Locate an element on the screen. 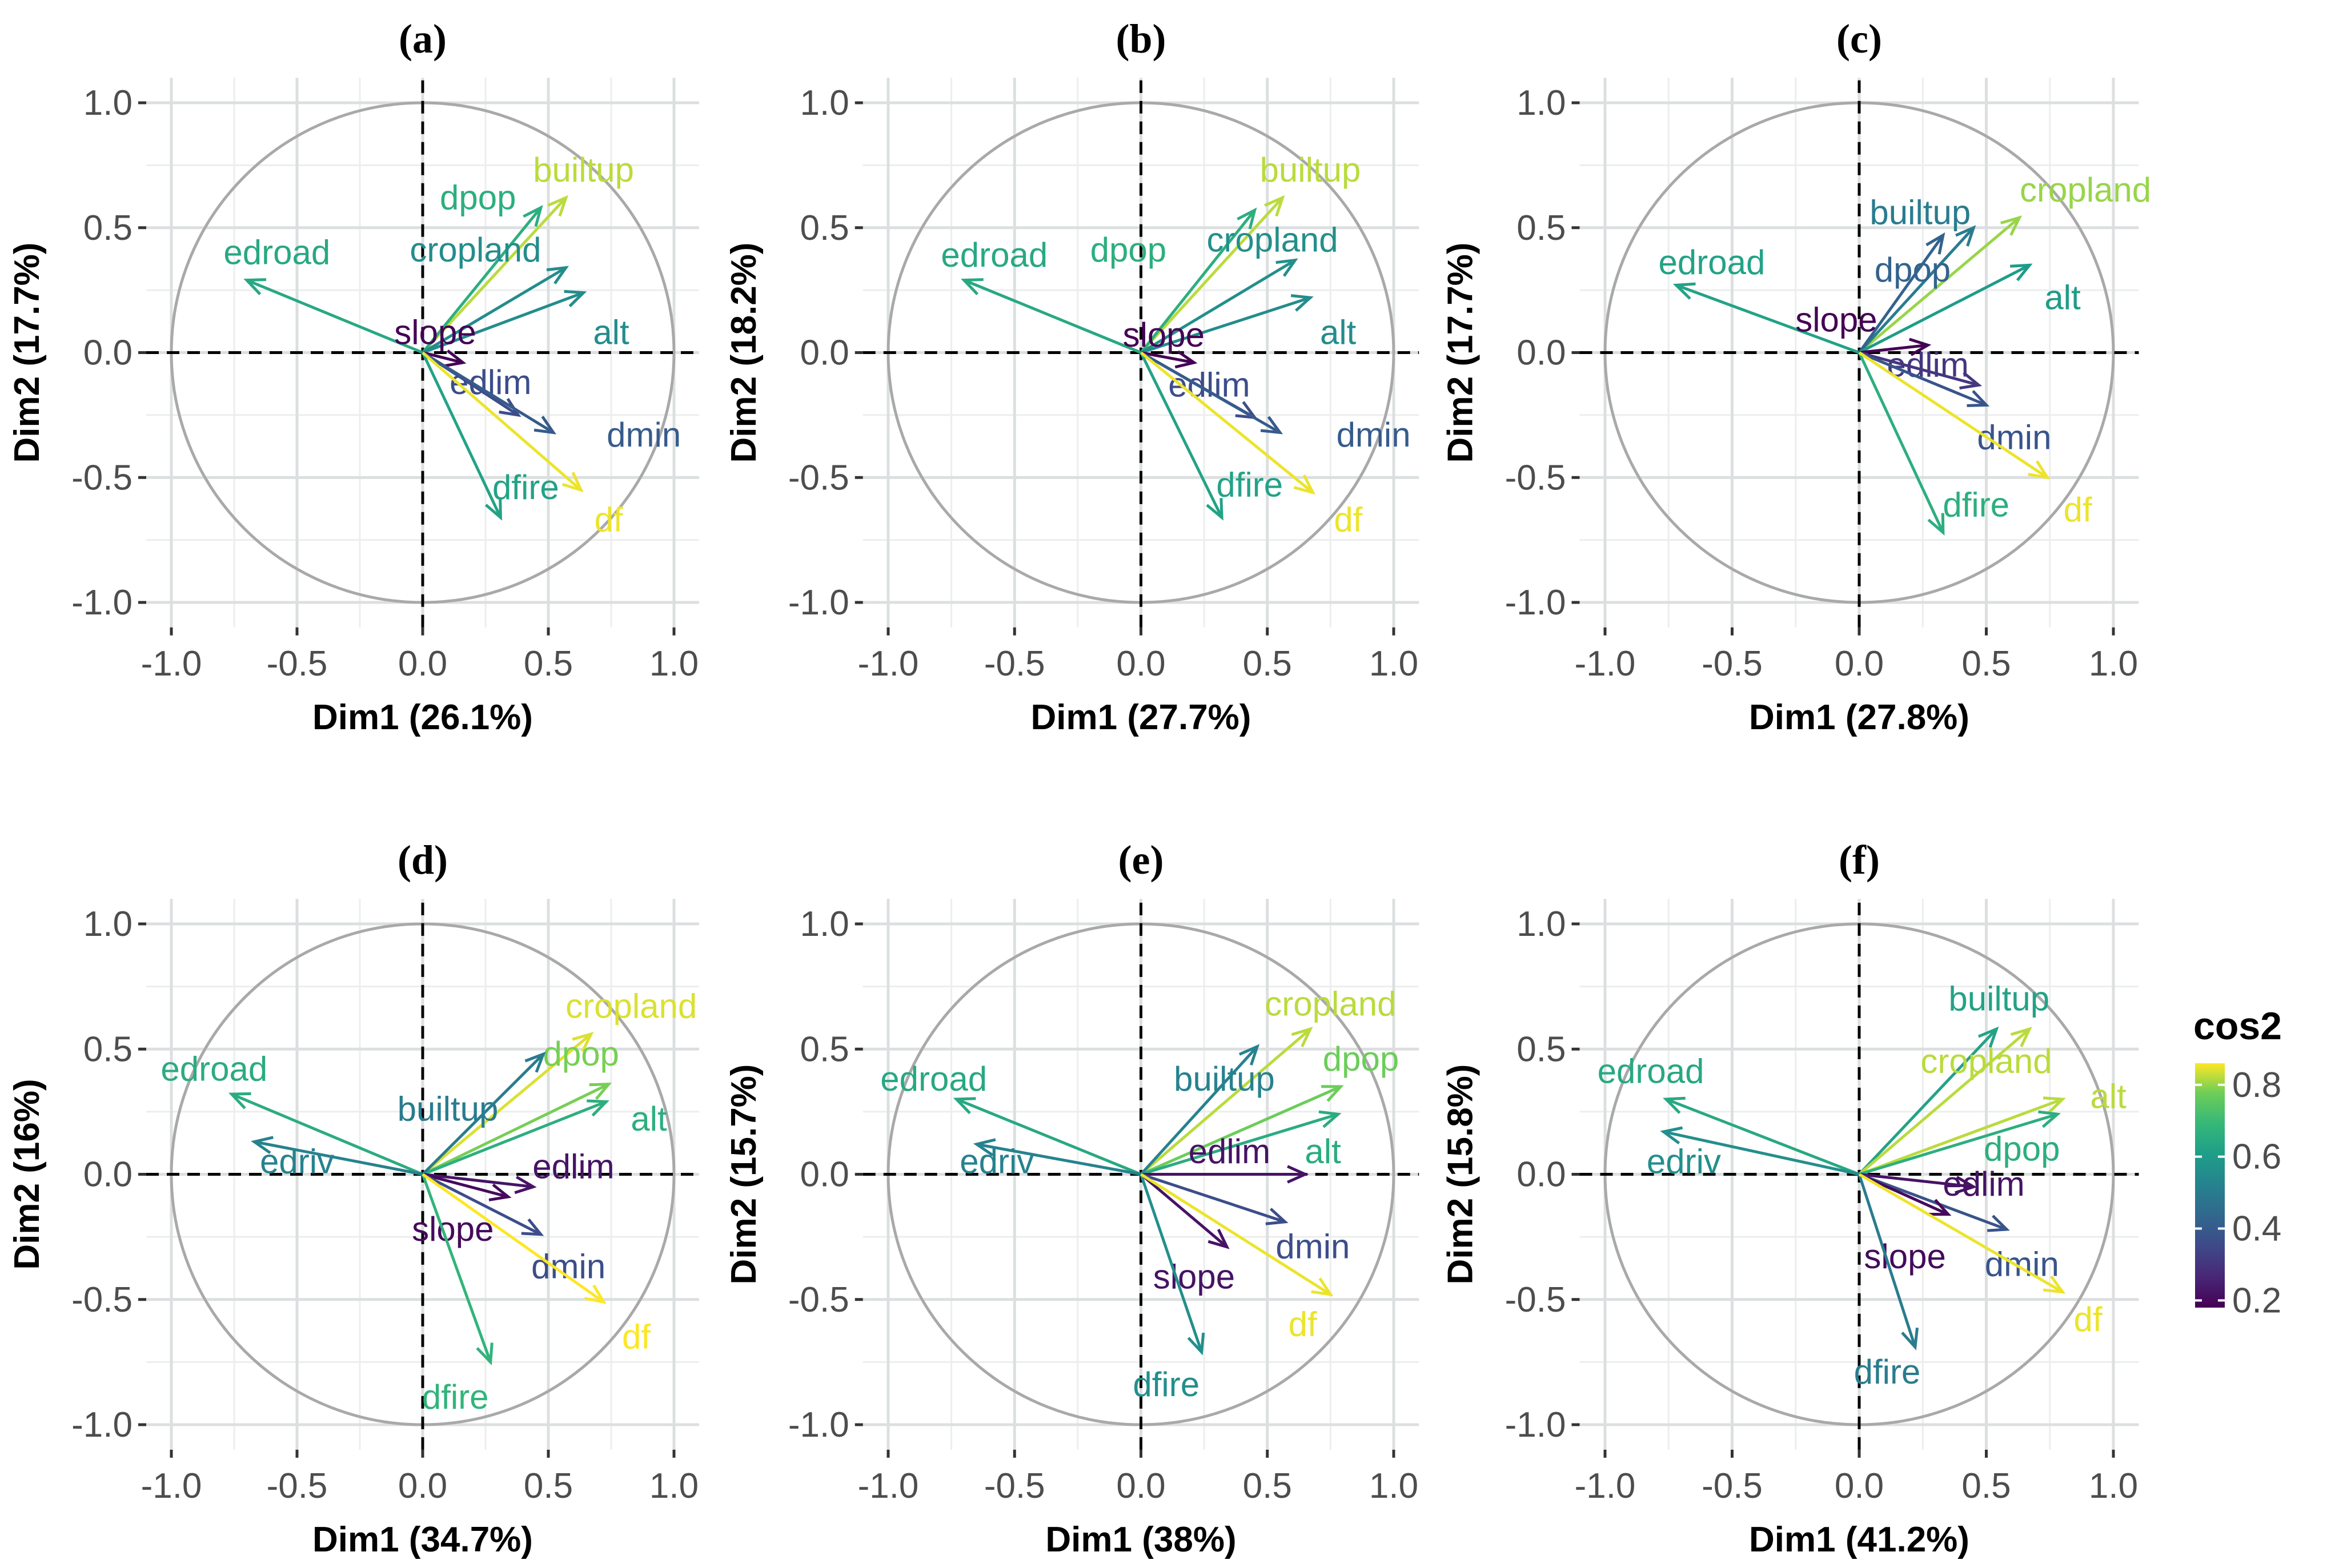  vector-edlim: edlim is located at coordinates (1942, 1184).